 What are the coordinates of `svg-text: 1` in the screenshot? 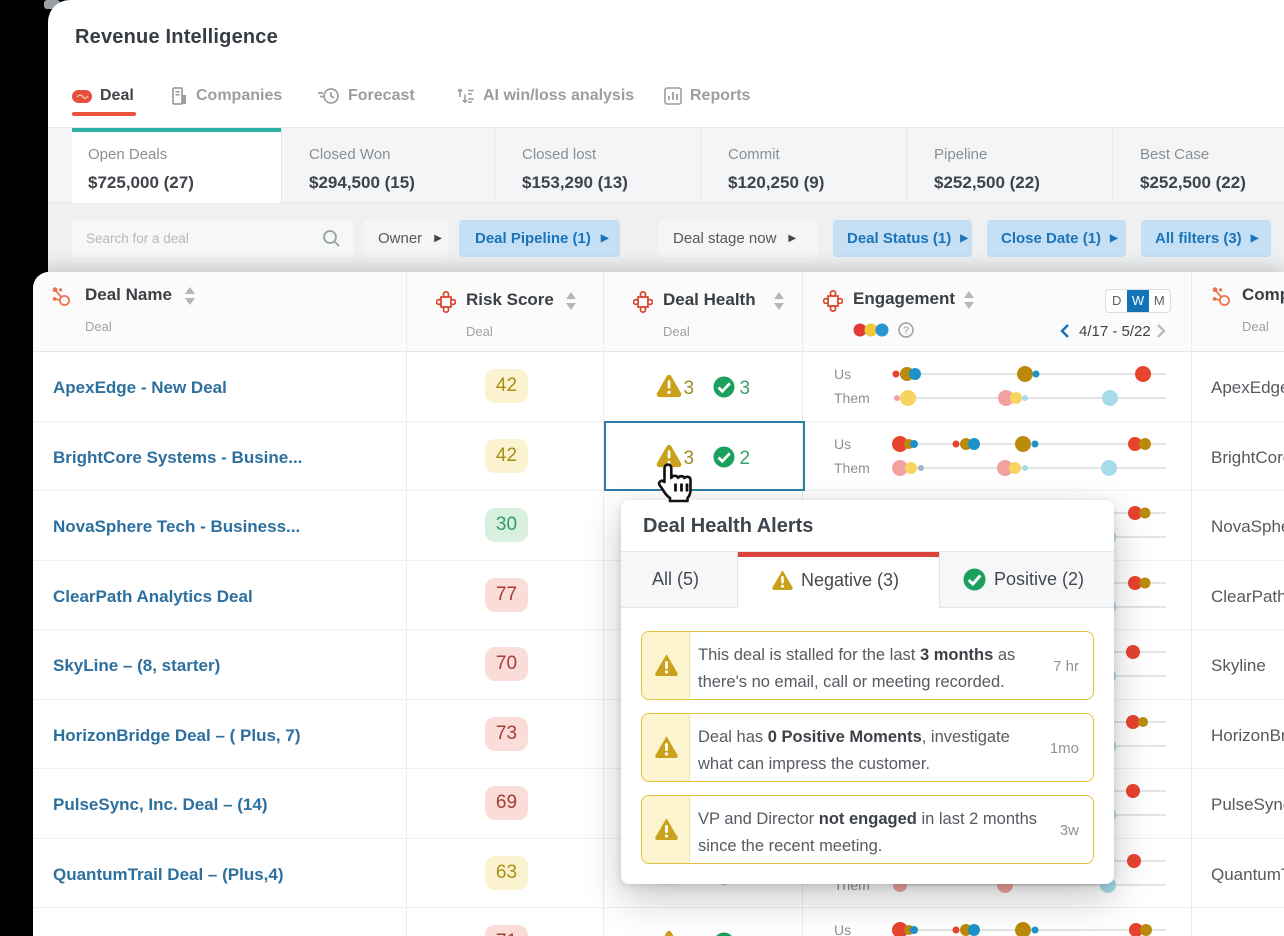 It's located at (745, 935).